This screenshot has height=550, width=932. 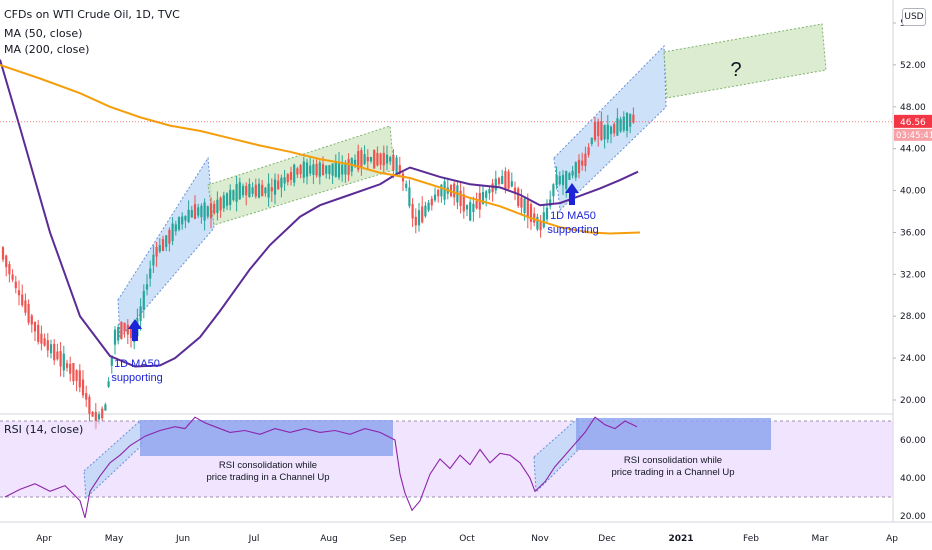 I want to click on time-tick-label: Sep, so click(x=398, y=539).